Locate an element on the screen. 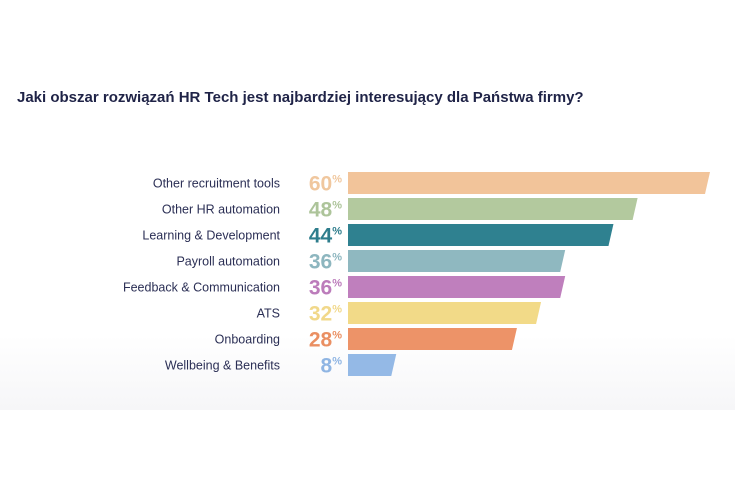  value-label: 8% is located at coordinates (332, 366).